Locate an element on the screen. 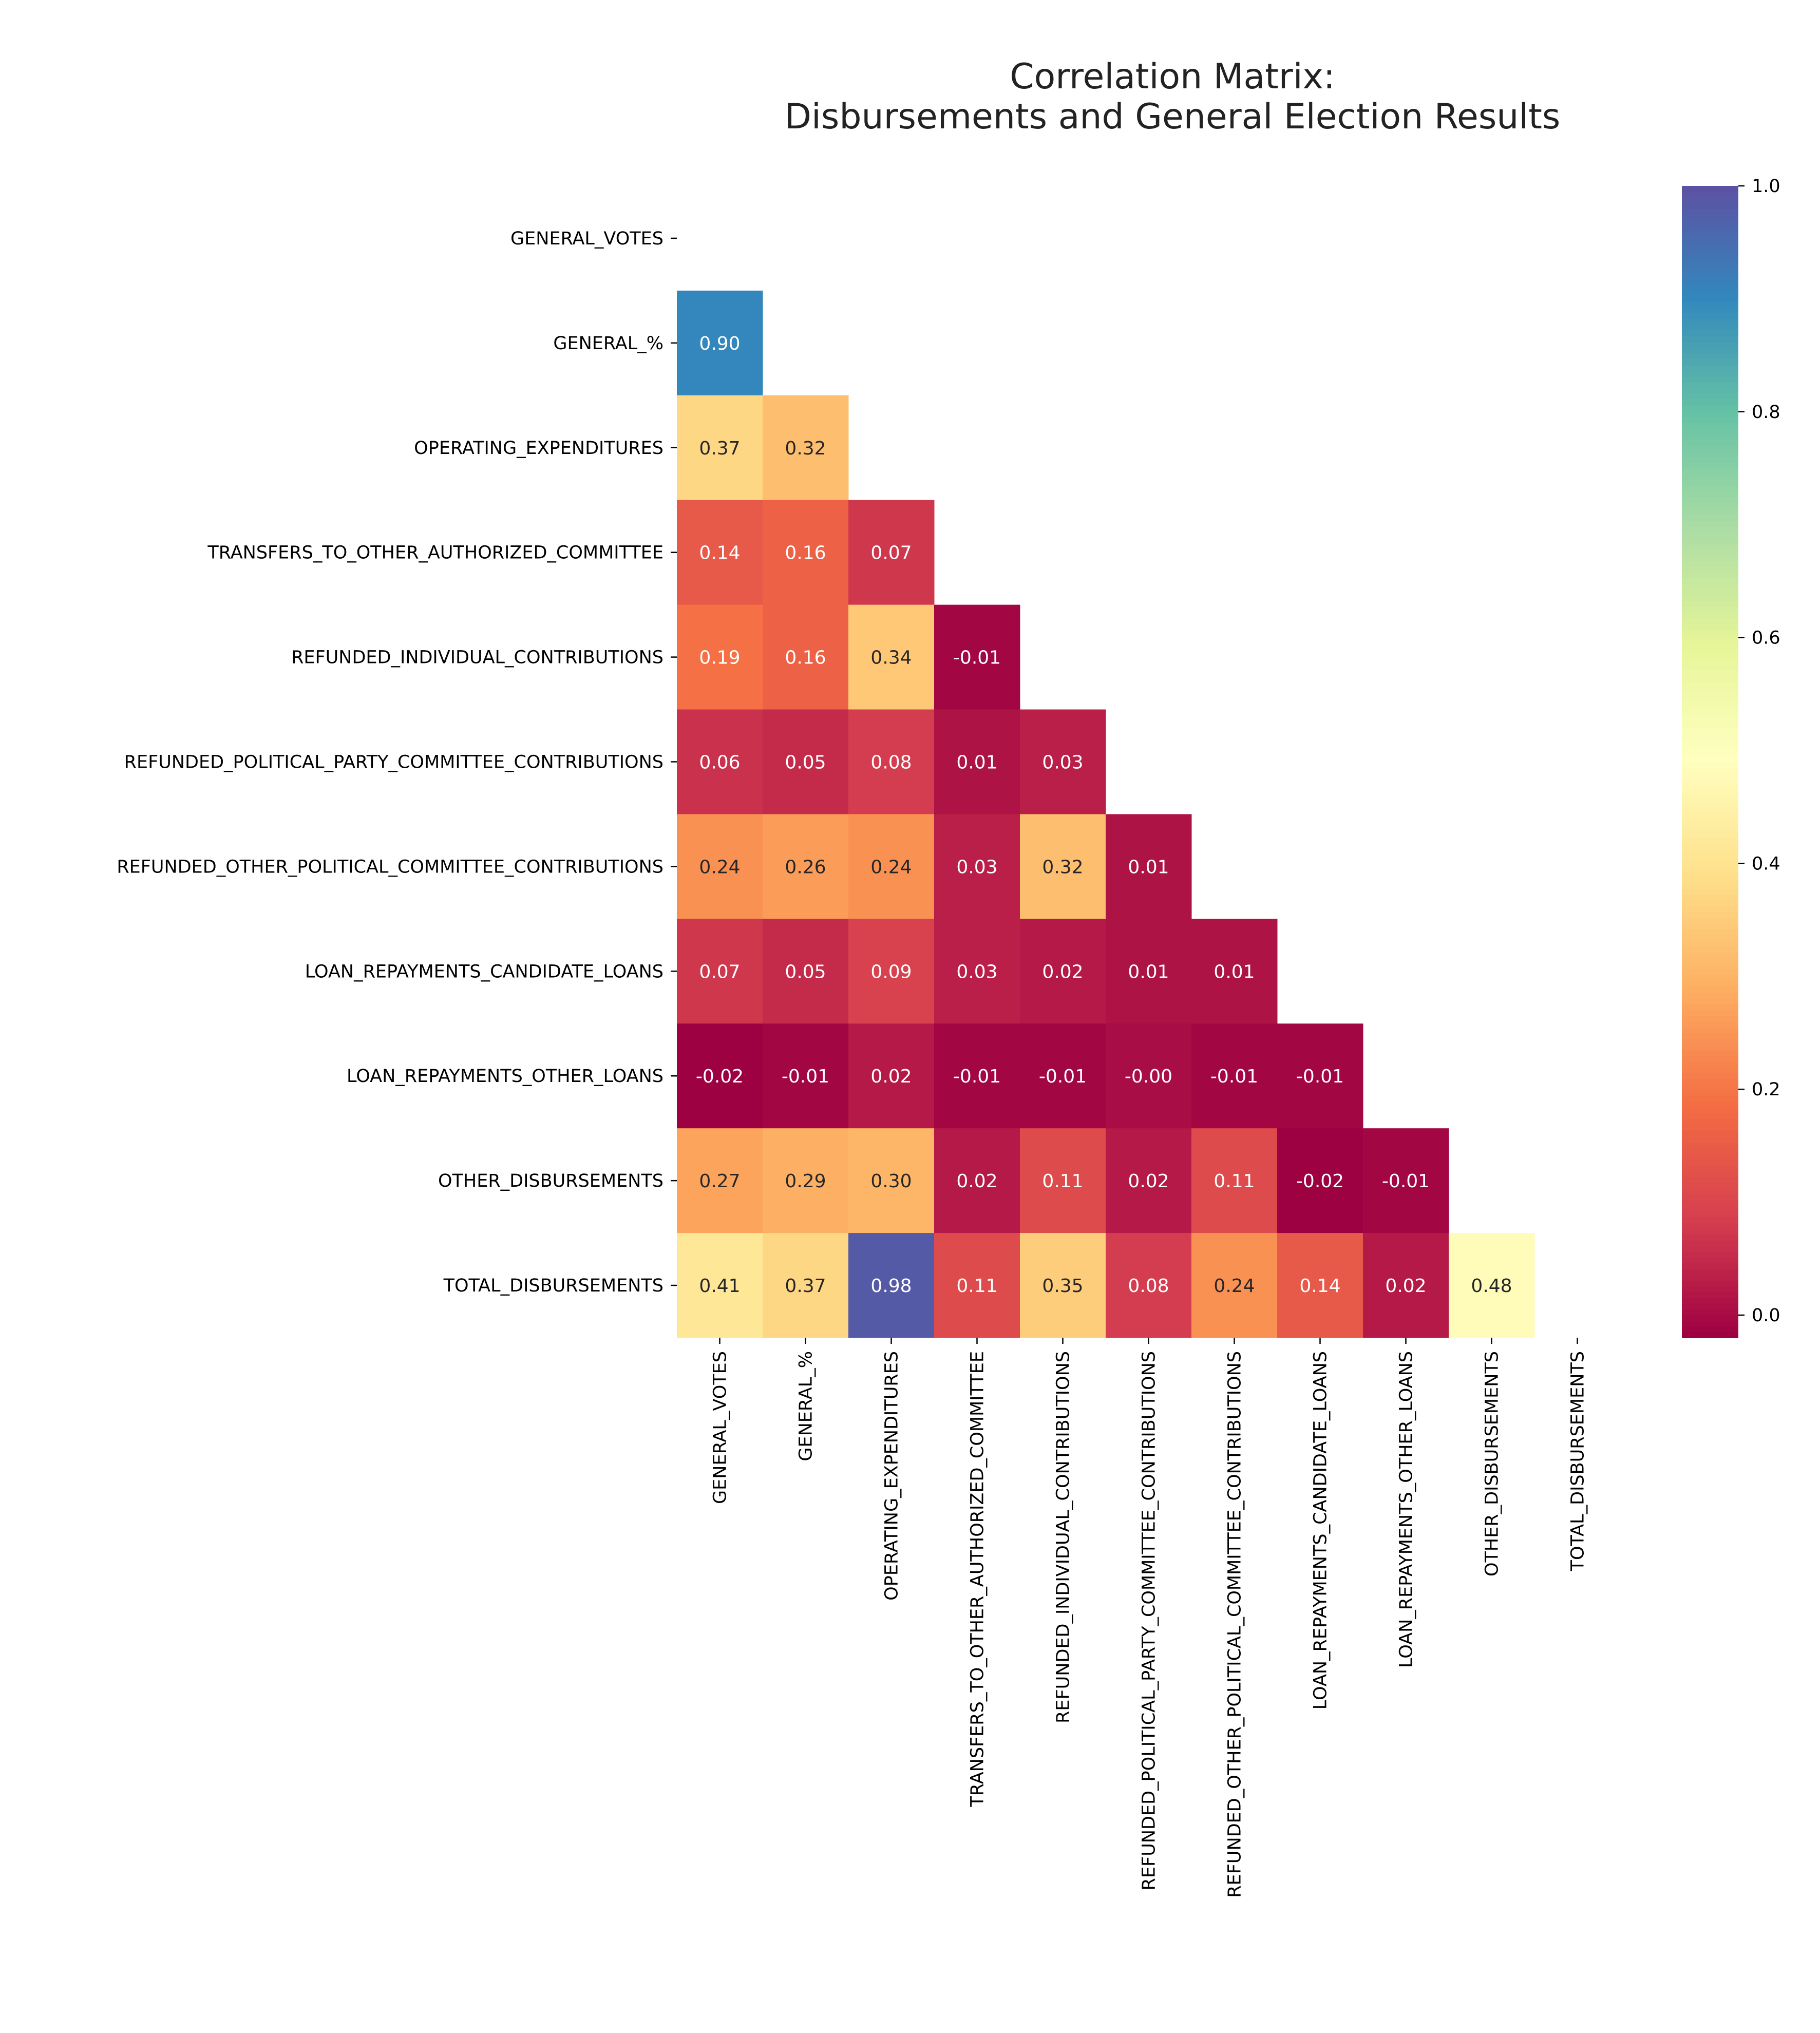 Image resolution: width=1820 pixels, height=2033 pixels. cell-value-label: 0.03 is located at coordinates (976, 971).